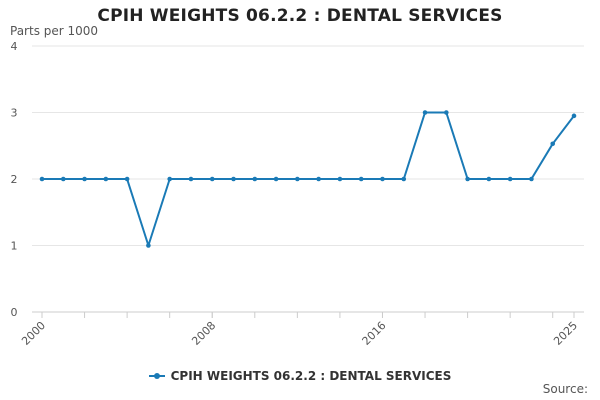 Image resolution: width=600 pixels, height=400 pixels. I want to click on chart-title: CPIH WEIGHTS 06.2.2 : DENTAL SERVICES, so click(300, 16).